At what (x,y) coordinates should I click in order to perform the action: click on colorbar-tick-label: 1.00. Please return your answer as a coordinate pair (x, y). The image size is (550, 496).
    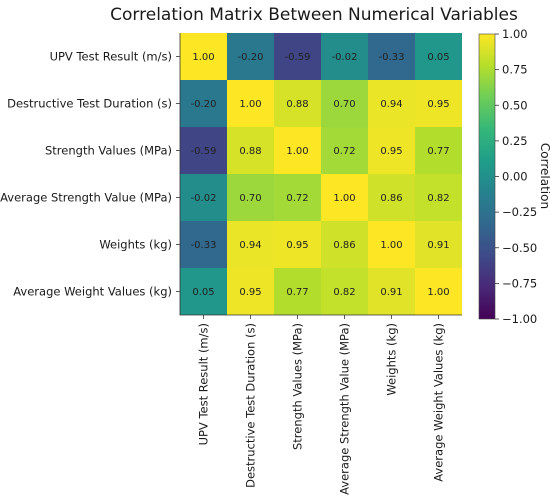
    Looking at the image, I should click on (515, 34).